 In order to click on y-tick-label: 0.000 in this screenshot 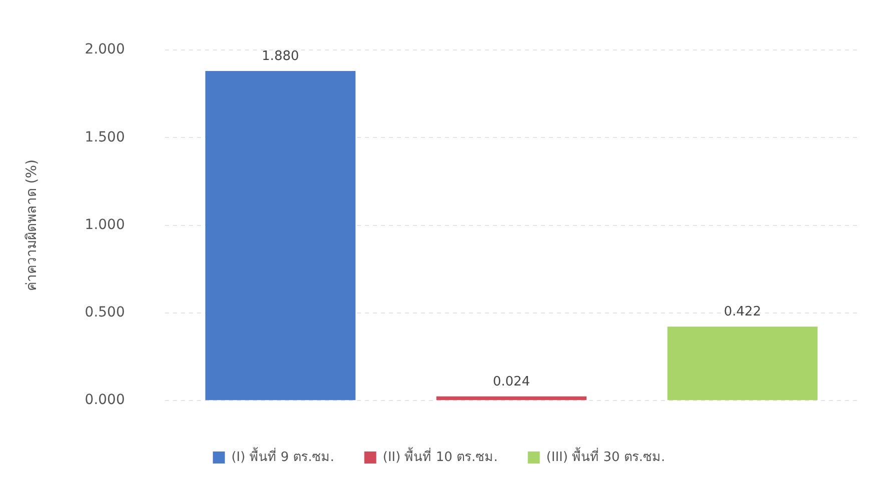, I will do `click(104, 400)`.